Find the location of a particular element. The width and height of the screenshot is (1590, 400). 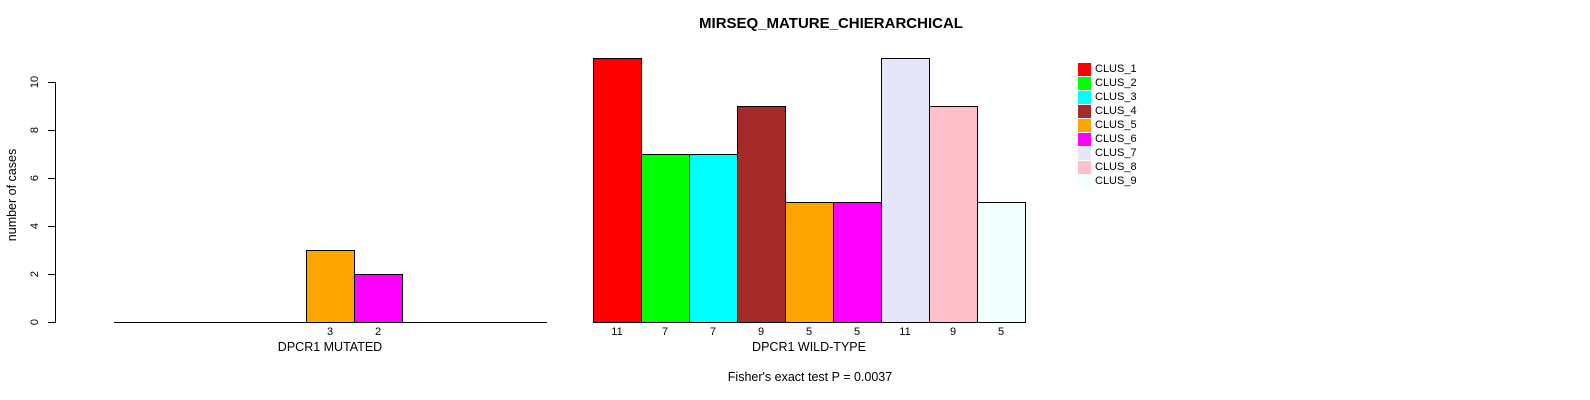

y-axis-tick-label: 10 is located at coordinates (35, 82).